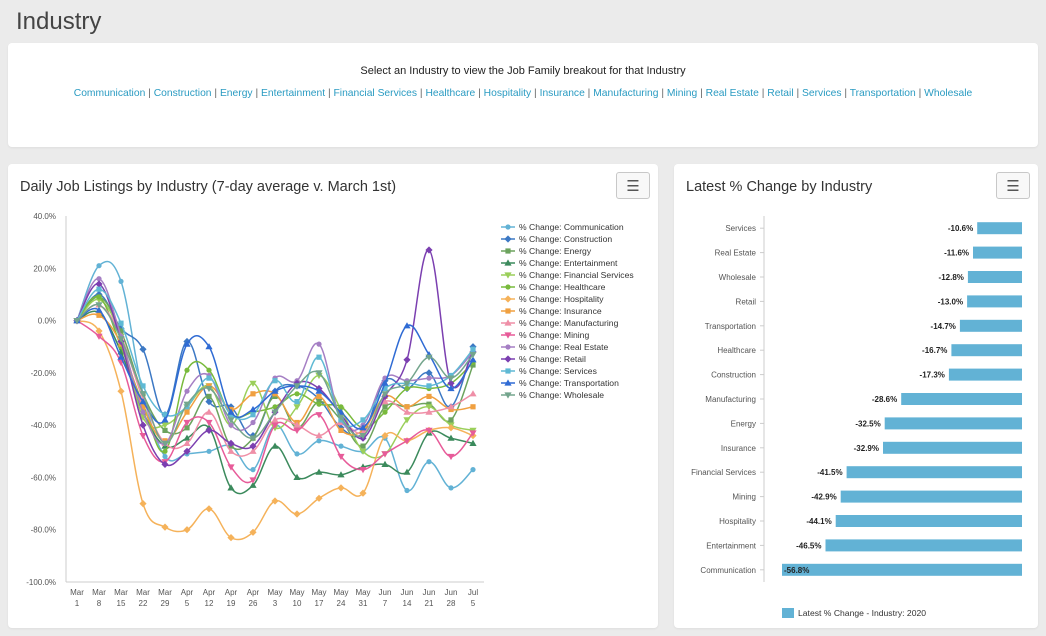  I want to click on category-label: Hospitality, so click(737, 521).